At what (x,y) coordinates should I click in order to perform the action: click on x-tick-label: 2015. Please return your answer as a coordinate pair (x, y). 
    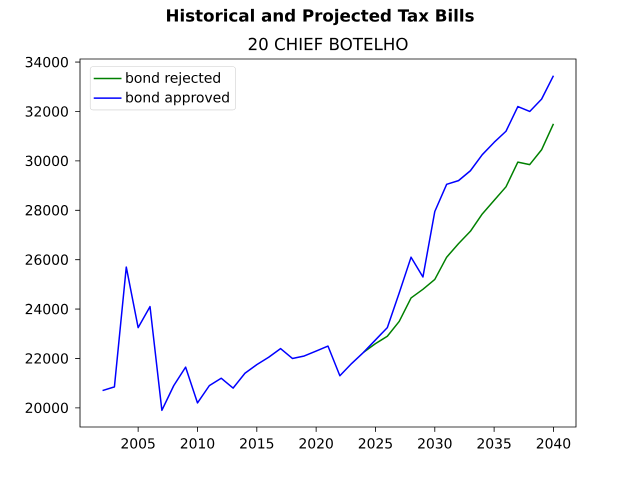
    Looking at the image, I should click on (257, 443).